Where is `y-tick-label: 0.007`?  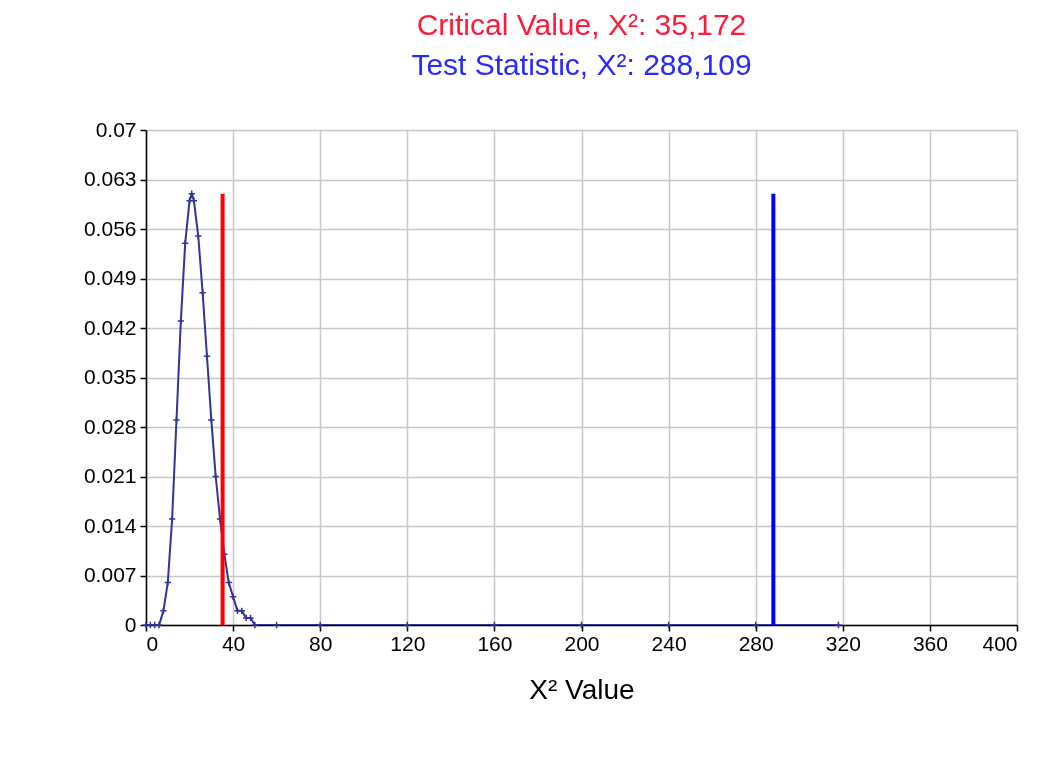
y-tick-label: 0.007 is located at coordinates (110, 574).